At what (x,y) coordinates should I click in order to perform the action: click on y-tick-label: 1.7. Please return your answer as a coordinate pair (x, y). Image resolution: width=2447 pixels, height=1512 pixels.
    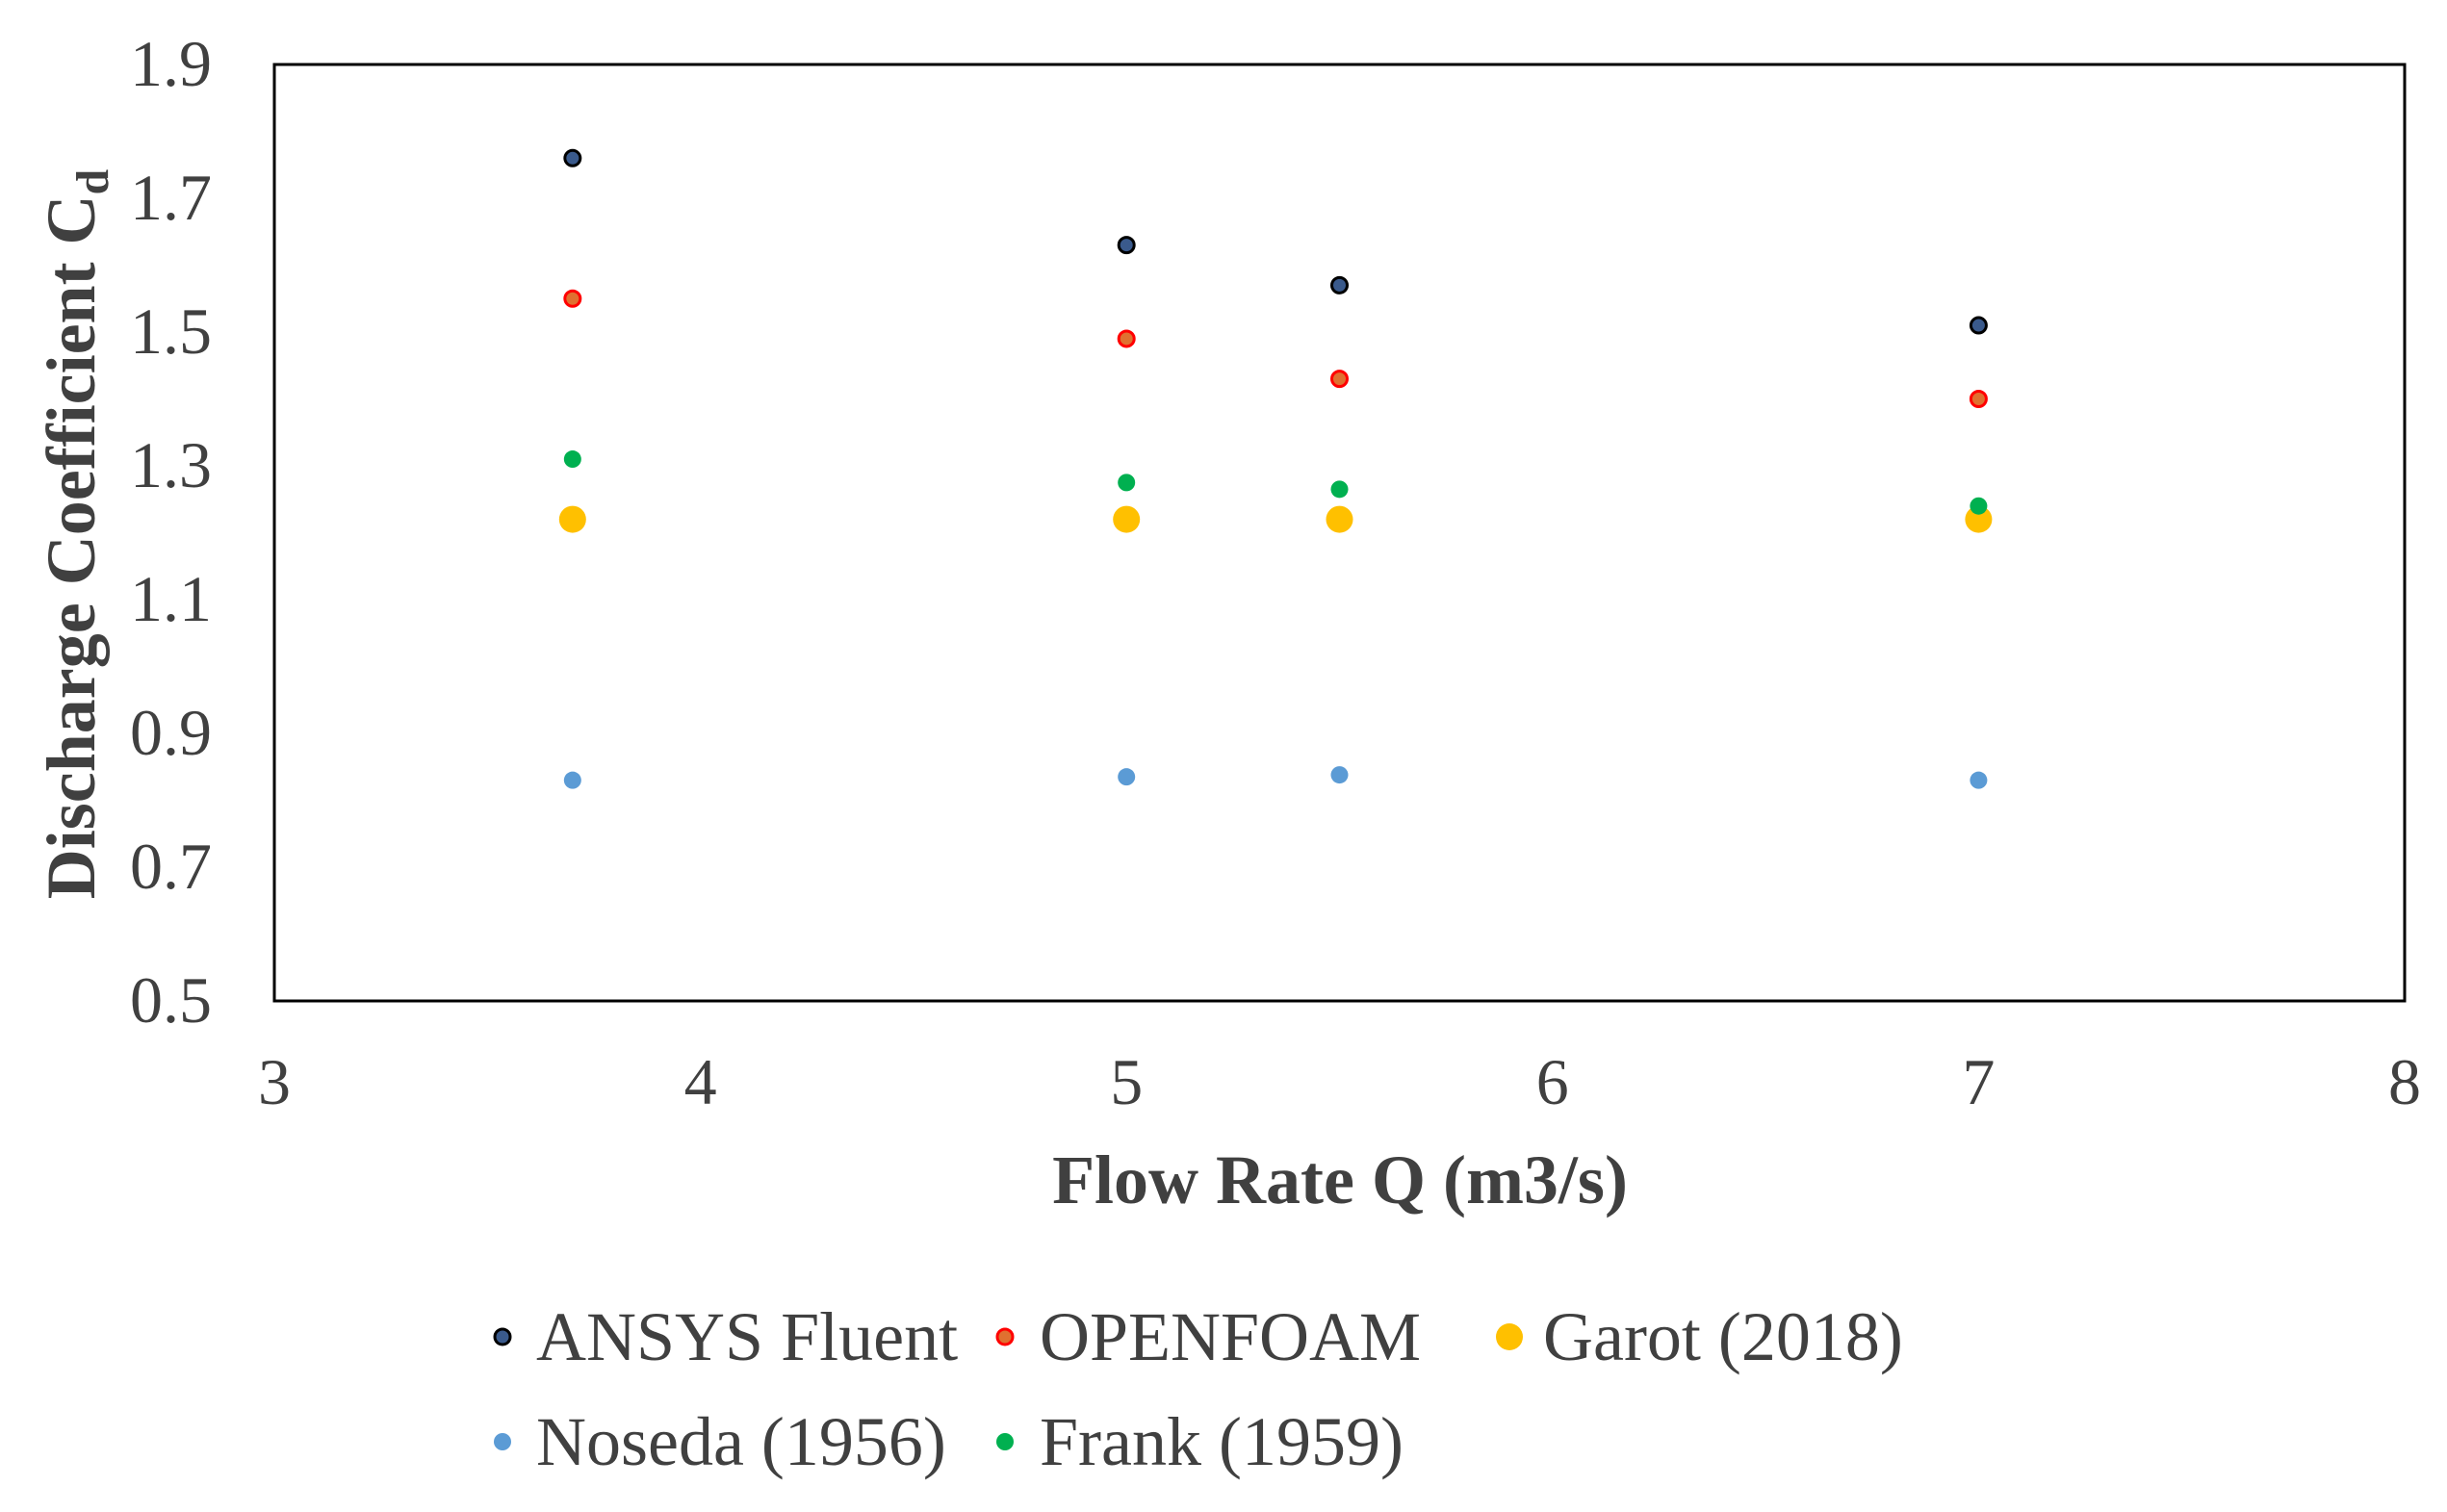
    Looking at the image, I should click on (171, 197).